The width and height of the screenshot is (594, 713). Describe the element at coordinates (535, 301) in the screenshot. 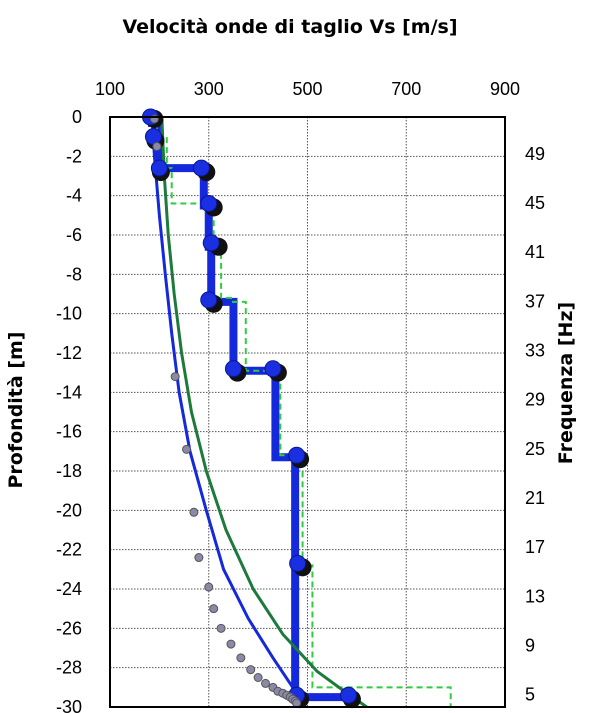

I see `y2-tick-label: 37` at that location.